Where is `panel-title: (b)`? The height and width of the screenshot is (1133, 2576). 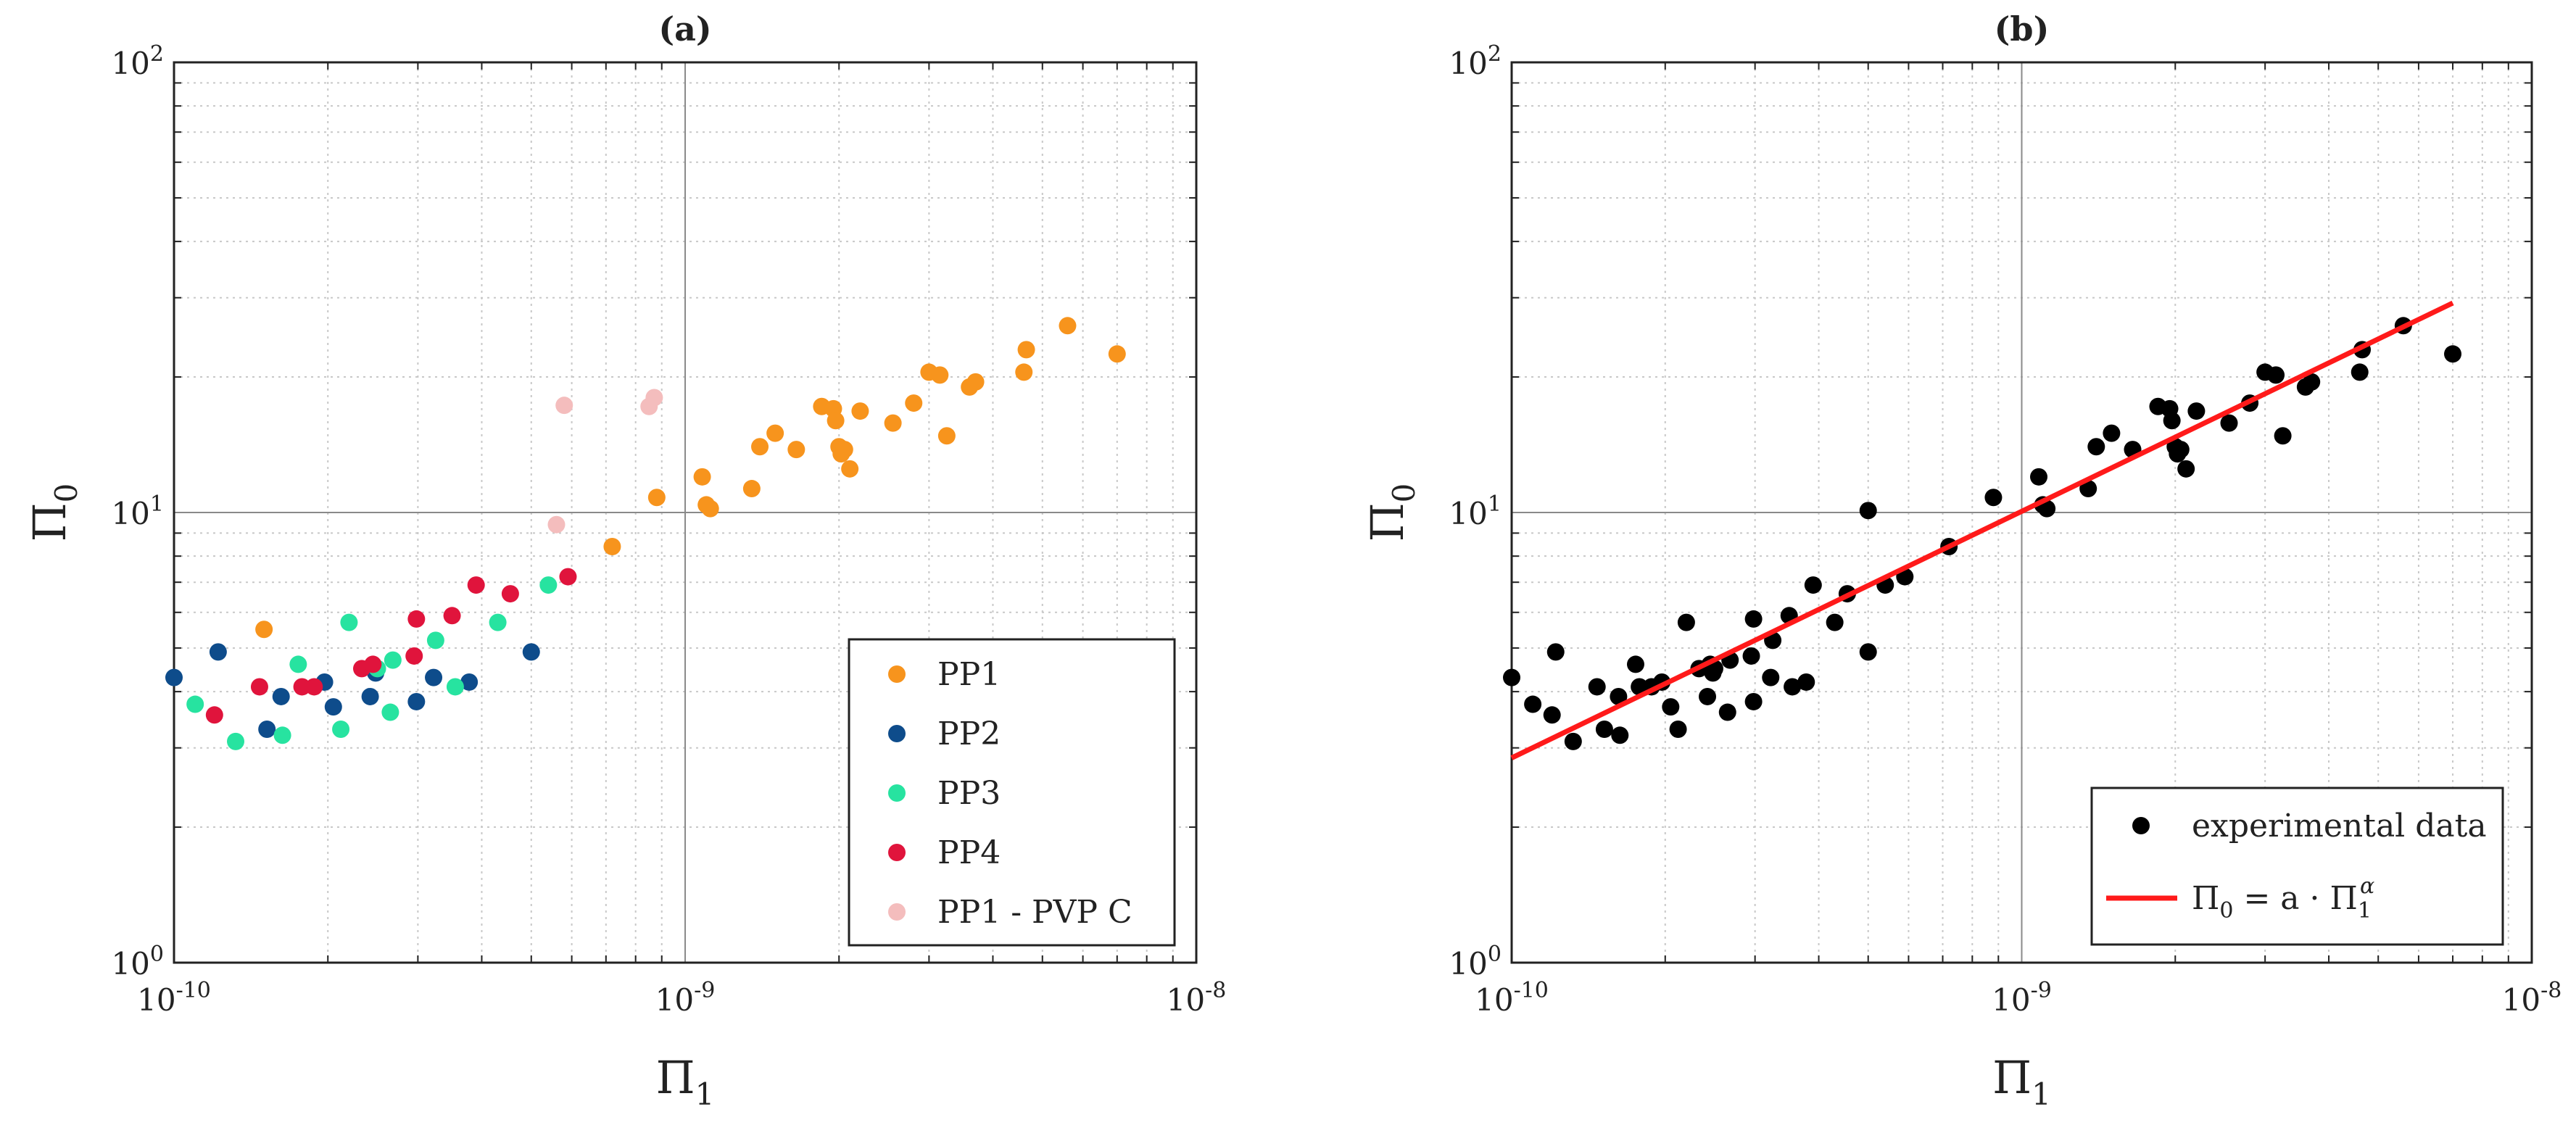 panel-title: (b) is located at coordinates (2023, 29).